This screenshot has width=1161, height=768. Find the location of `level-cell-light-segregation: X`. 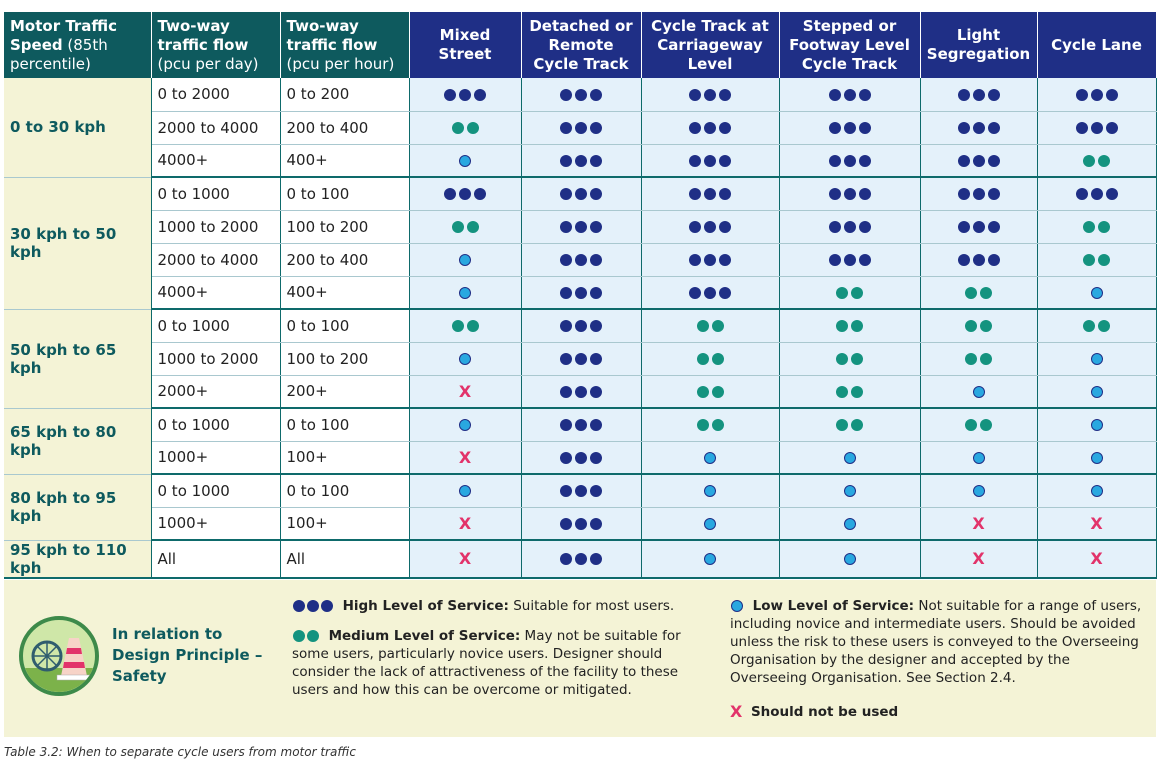

level-cell-light-segregation: X is located at coordinates (979, 524).